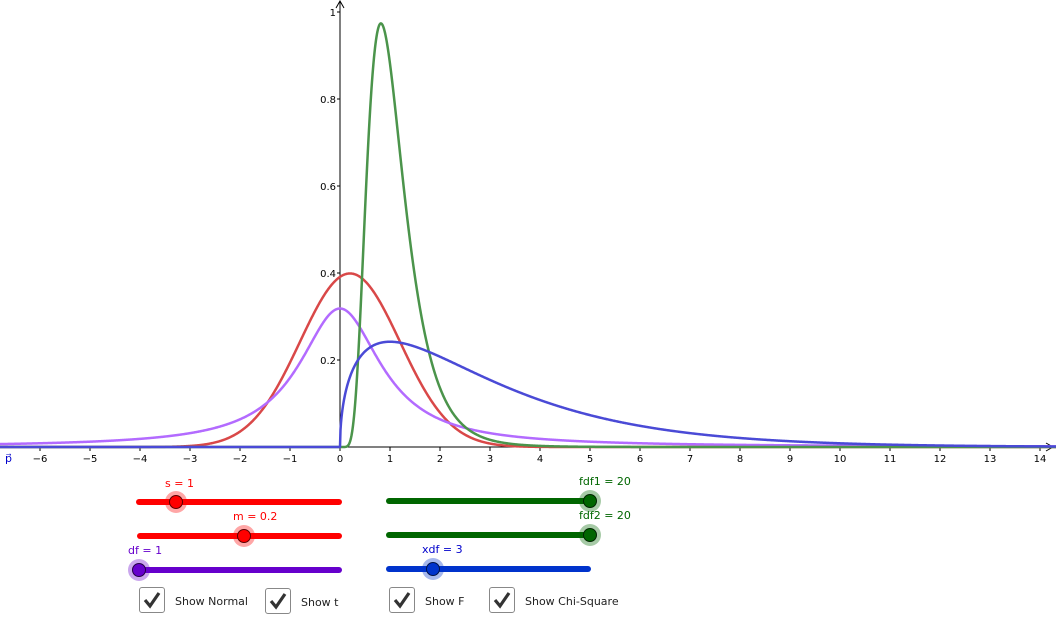 The height and width of the screenshot is (633, 1056). Describe the element at coordinates (139, 570) in the screenshot. I see `slider-df-handle` at that location.